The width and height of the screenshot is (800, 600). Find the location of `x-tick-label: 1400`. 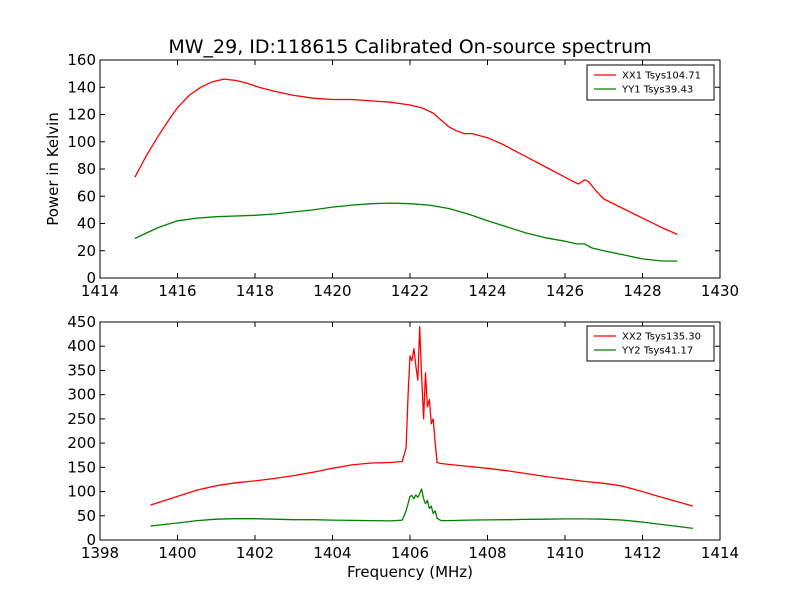

x-tick-label: 1400 is located at coordinates (177, 553).